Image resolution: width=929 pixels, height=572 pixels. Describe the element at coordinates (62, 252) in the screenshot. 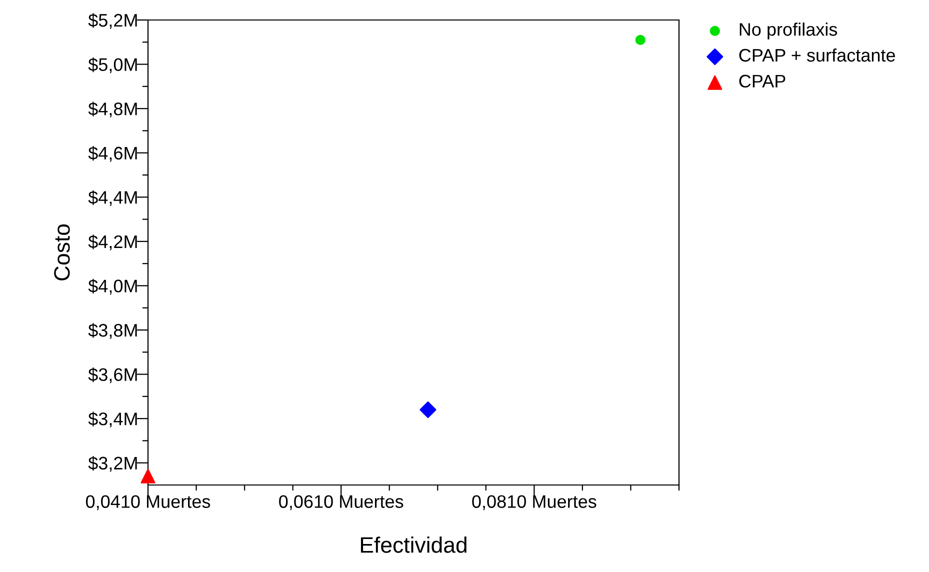

I see `y-axis-title: Costo` at that location.